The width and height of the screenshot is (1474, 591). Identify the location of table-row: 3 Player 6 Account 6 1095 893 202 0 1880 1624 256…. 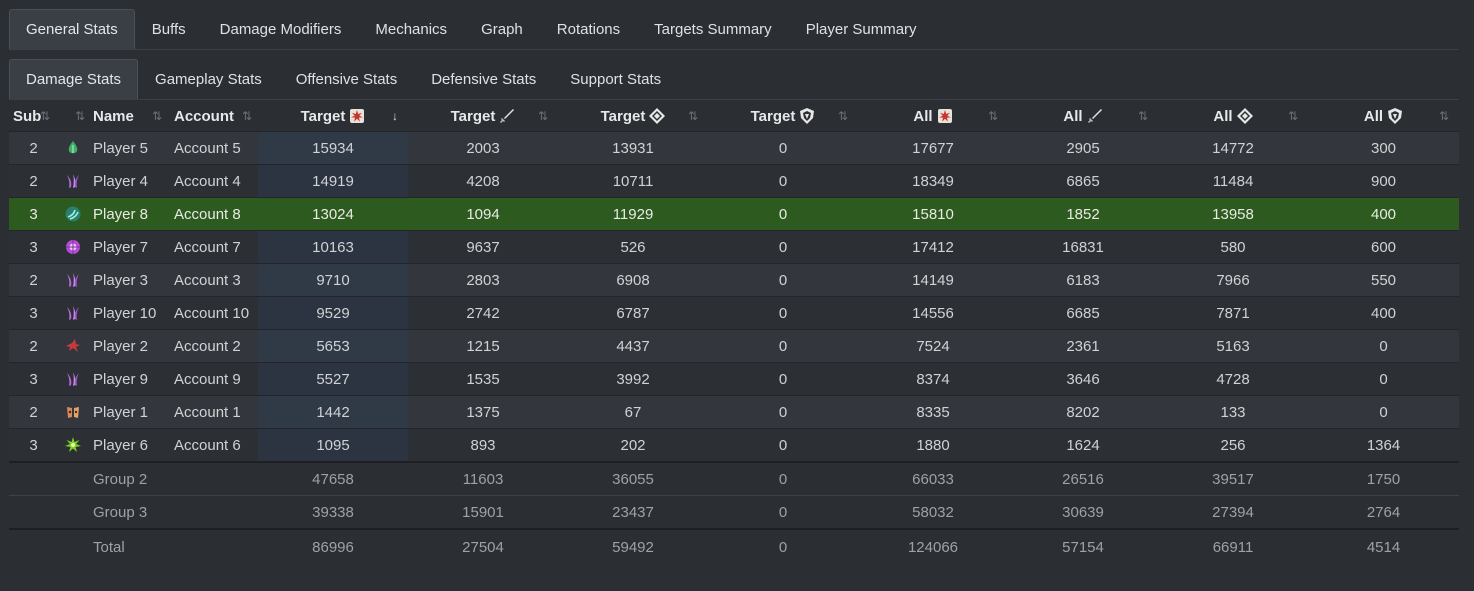
(734, 445).